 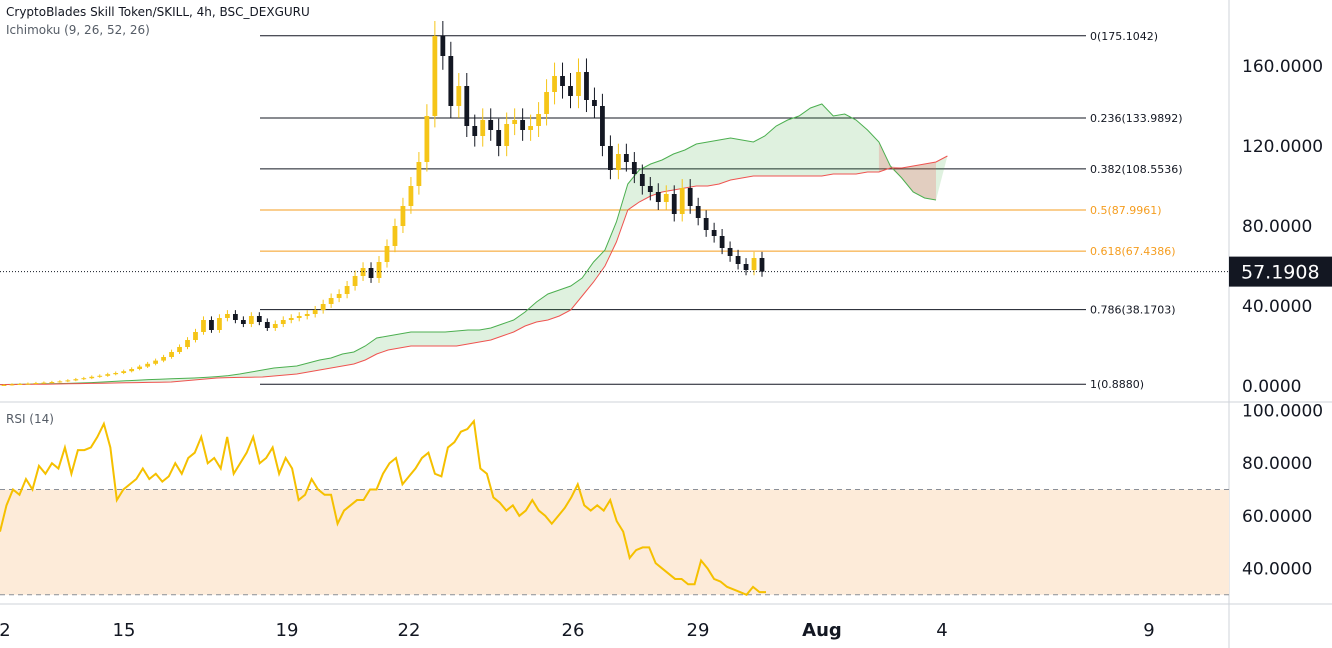 I want to click on time-tick-label: Aug, so click(x=822, y=630).